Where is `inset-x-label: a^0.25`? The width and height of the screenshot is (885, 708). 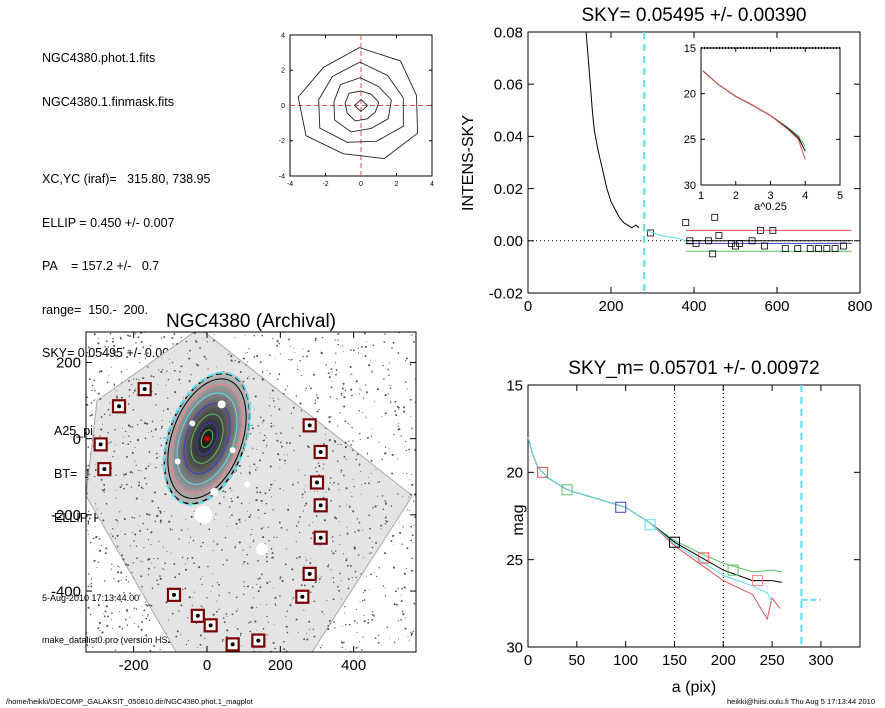
inset-x-label: a^0.25 is located at coordinates (770, 207).